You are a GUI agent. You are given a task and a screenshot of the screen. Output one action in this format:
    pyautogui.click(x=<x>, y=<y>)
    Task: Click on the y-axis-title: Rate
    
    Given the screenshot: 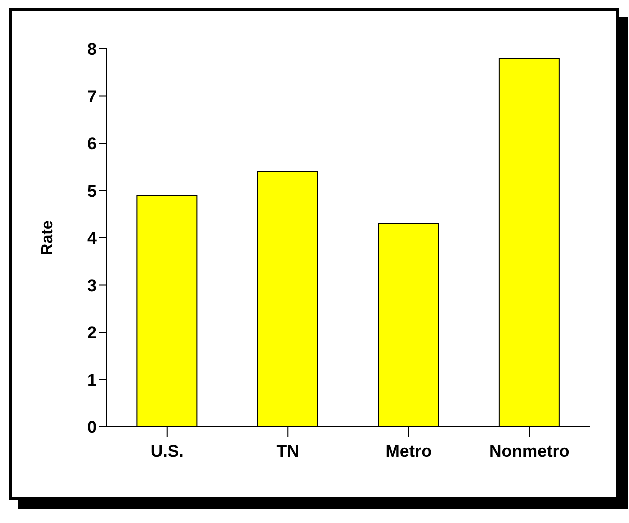 What is the action you would take?
    pyautogui.click(x=48, y=238)
    